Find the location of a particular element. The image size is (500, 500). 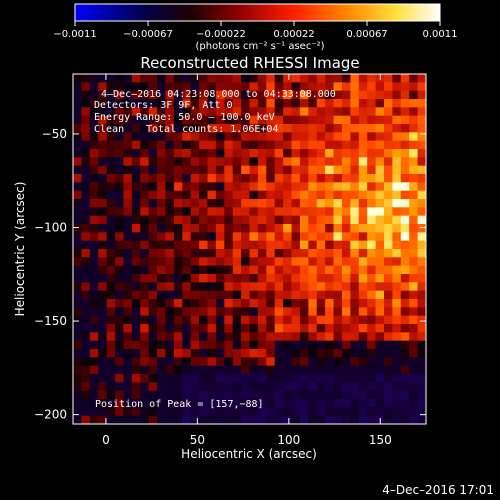

colorbar-tick-label: −0.00022 is located at coordinates (221, 34).